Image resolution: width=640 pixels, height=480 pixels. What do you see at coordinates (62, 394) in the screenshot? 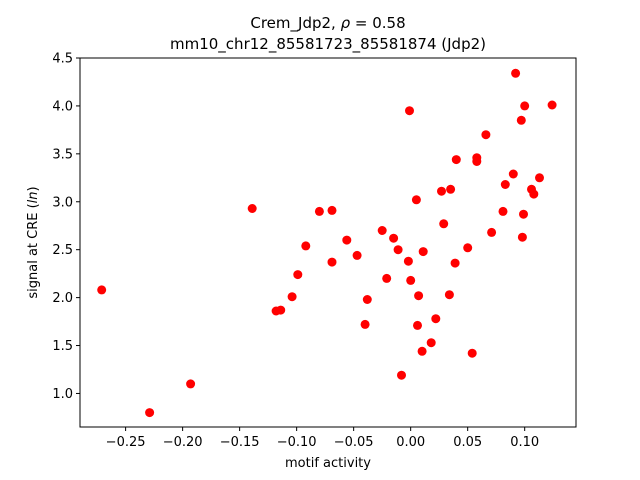
I see `y-tick-label: 1.0` at bounding box center [62, 394].